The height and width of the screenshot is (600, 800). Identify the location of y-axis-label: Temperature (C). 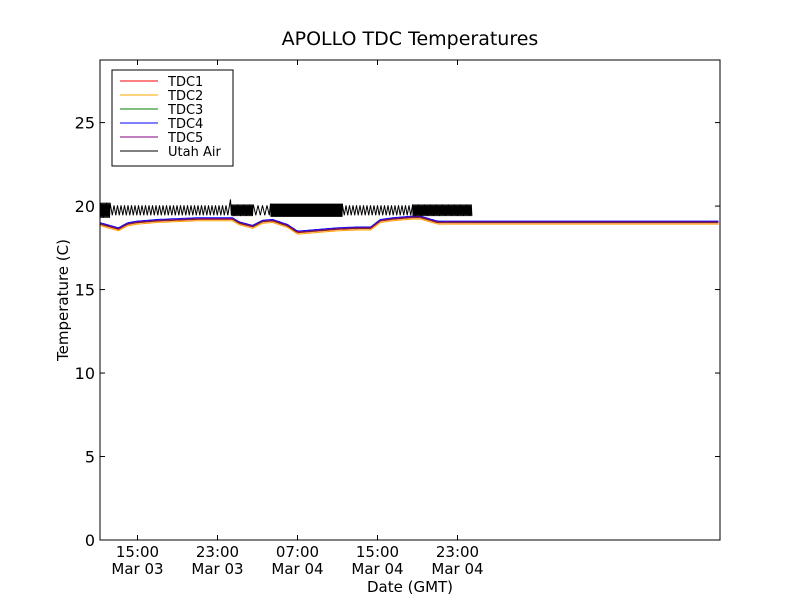
(63, 300).